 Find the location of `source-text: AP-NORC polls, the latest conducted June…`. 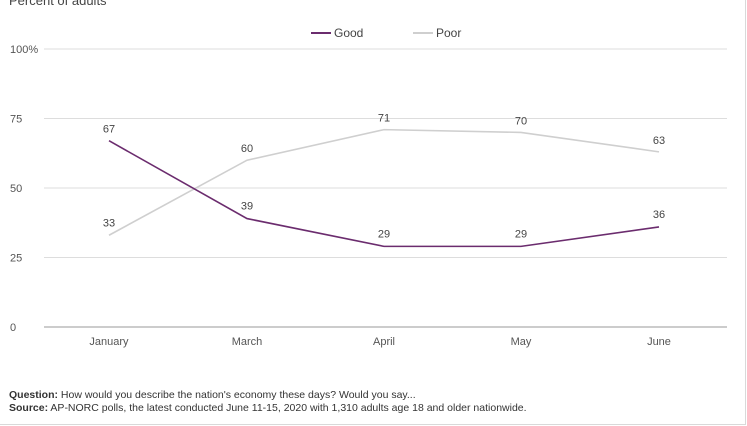

source-text: AP-NORC polls, the latest conducted June… is located at coordinates (287, 408).